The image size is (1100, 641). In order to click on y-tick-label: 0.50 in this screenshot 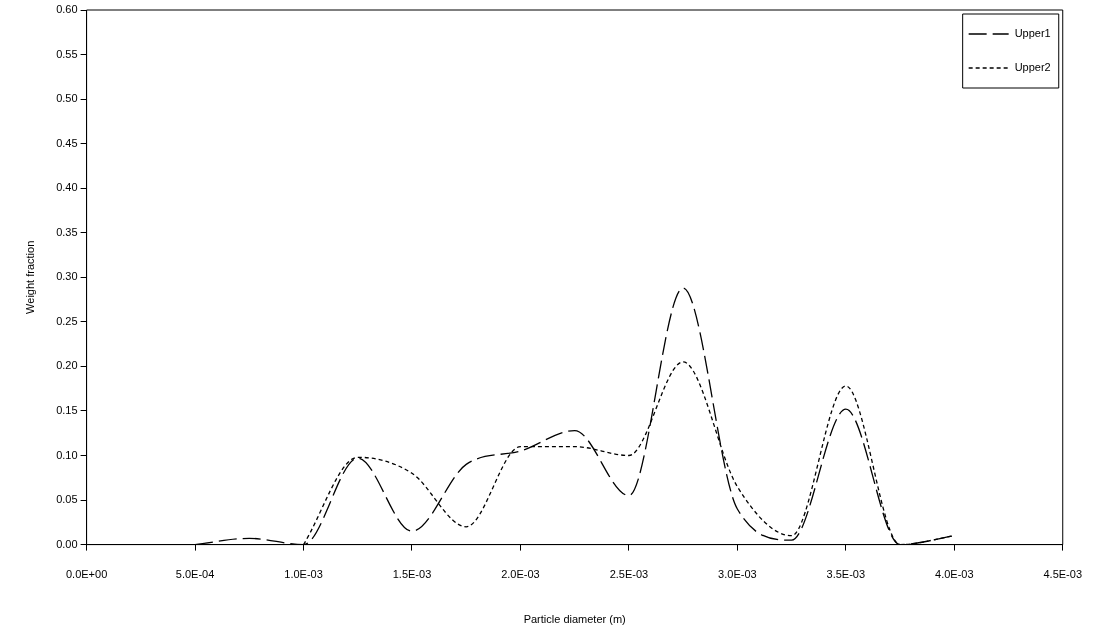, I will do `click(67, 98)`.